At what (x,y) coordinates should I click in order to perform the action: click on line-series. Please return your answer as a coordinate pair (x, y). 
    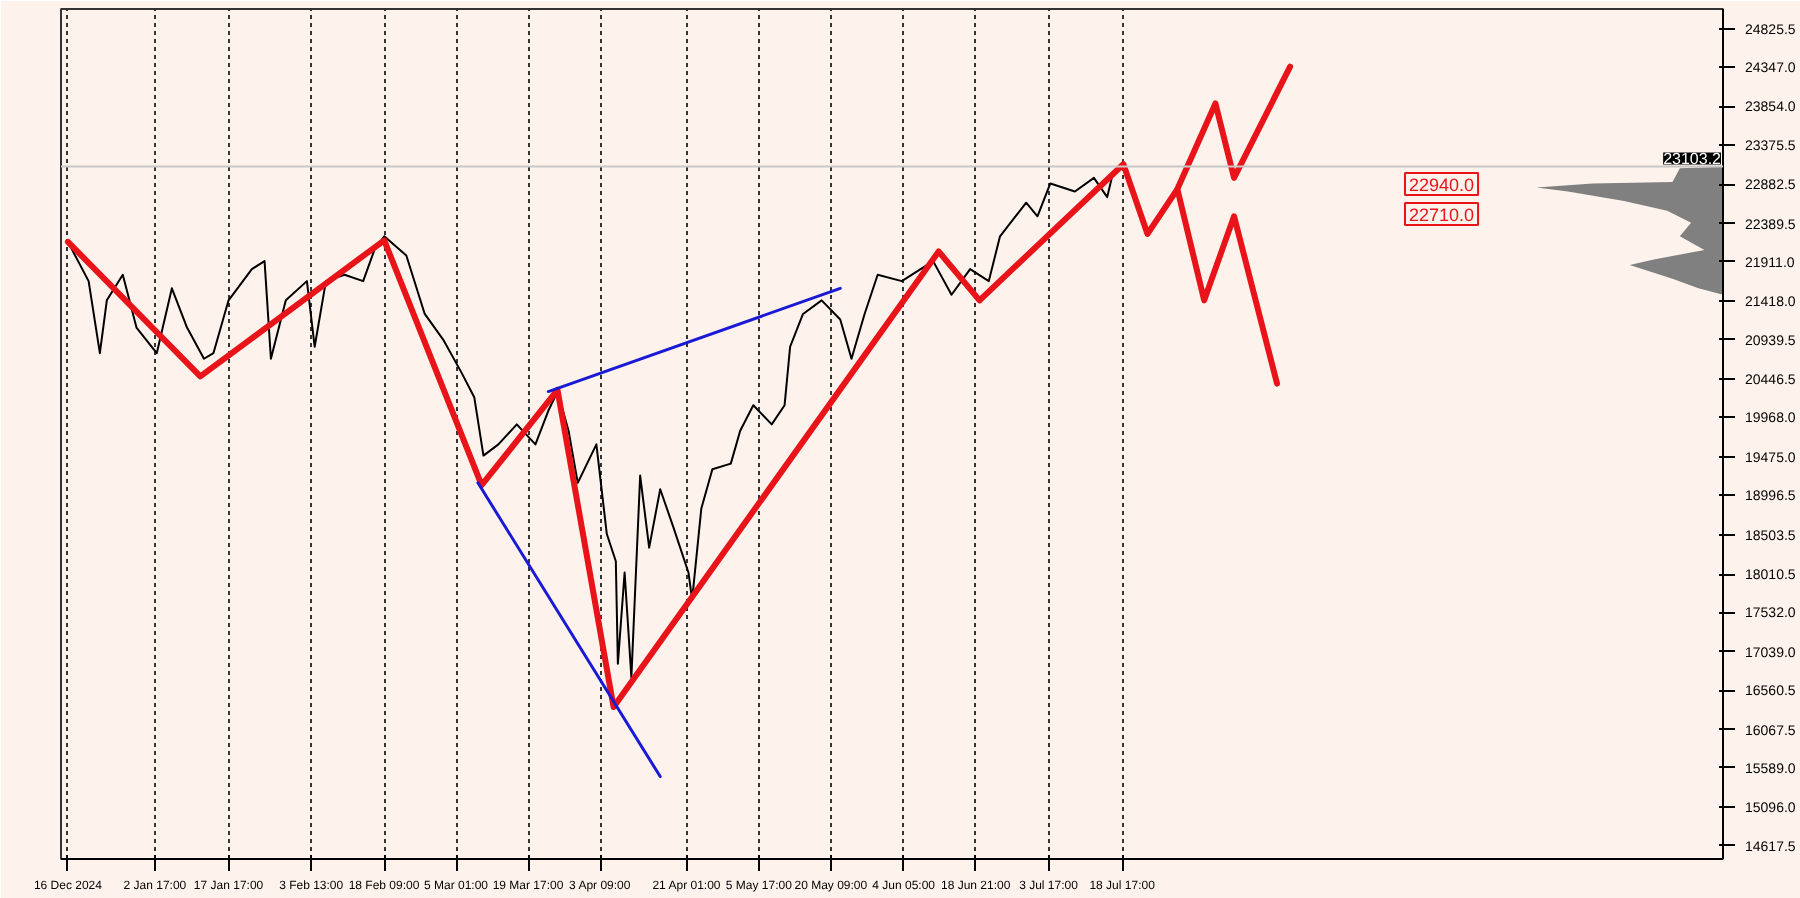
    Looking at the image, I should click on (1227, 286).